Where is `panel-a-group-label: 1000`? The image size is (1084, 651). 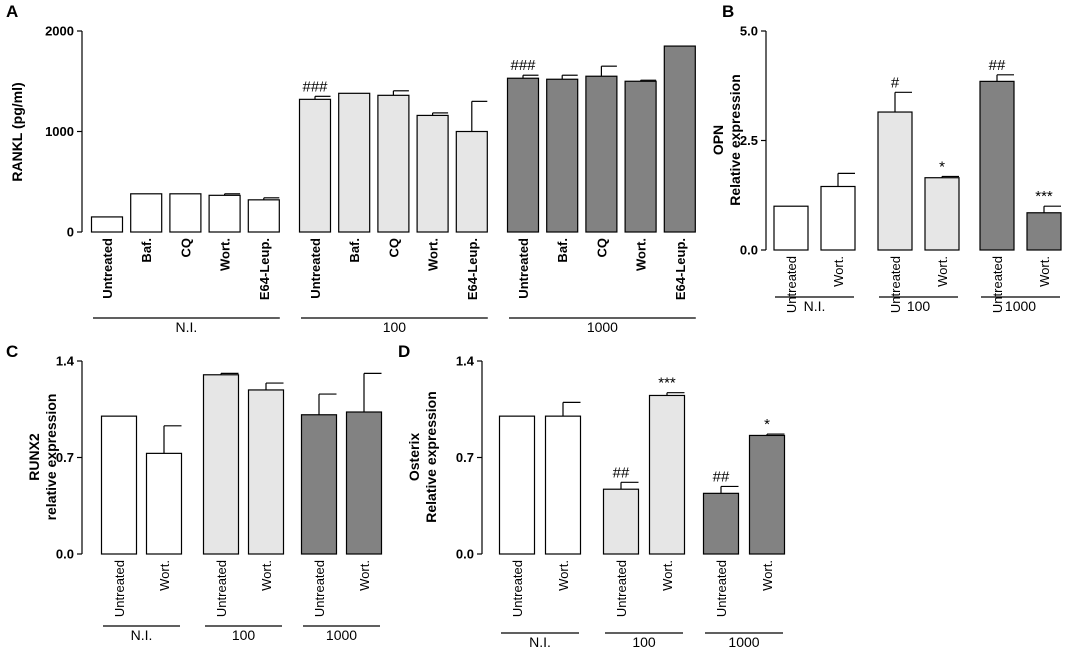
panel-a-group-label: 1000 is located at coordinates (602, 327).